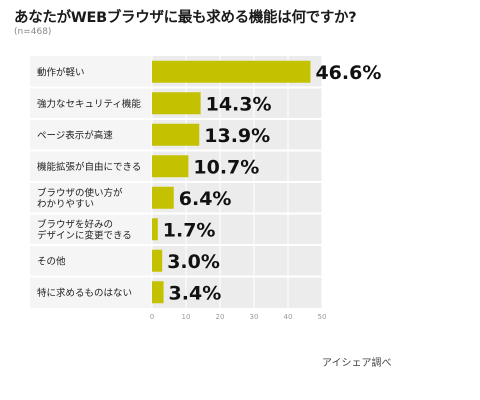  What do you see at coordinates (237, 136) in the screenshot?
I see `value-label: 13.9%` at bounding box center [237, 136].